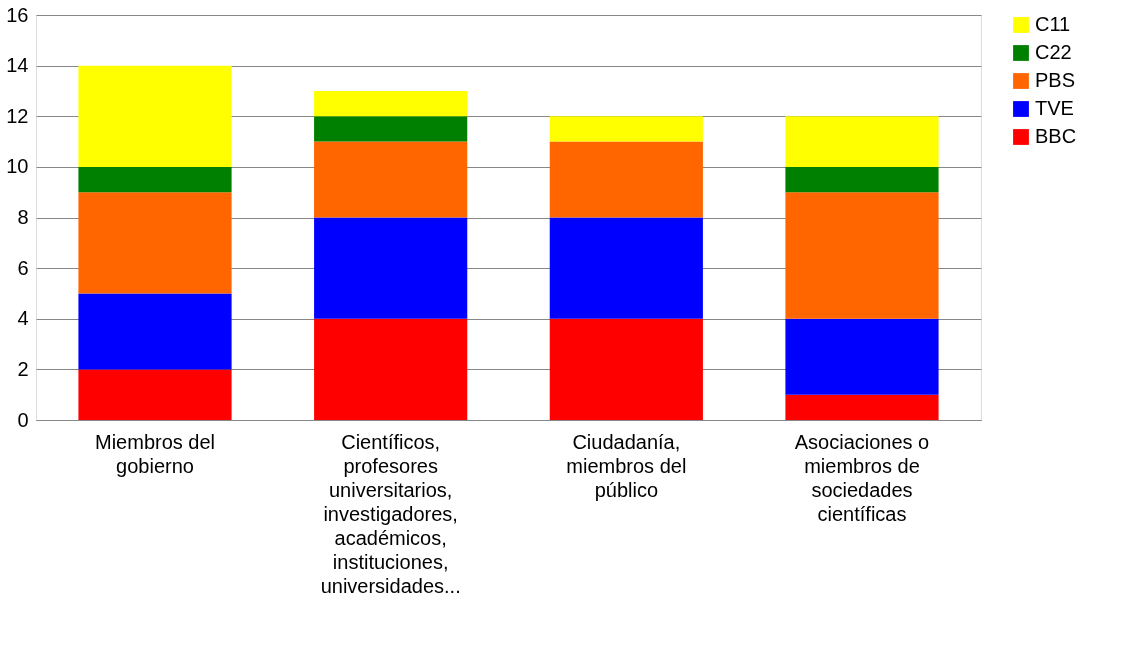  I want to click on legend-label: TVE, so click(1054, 108).